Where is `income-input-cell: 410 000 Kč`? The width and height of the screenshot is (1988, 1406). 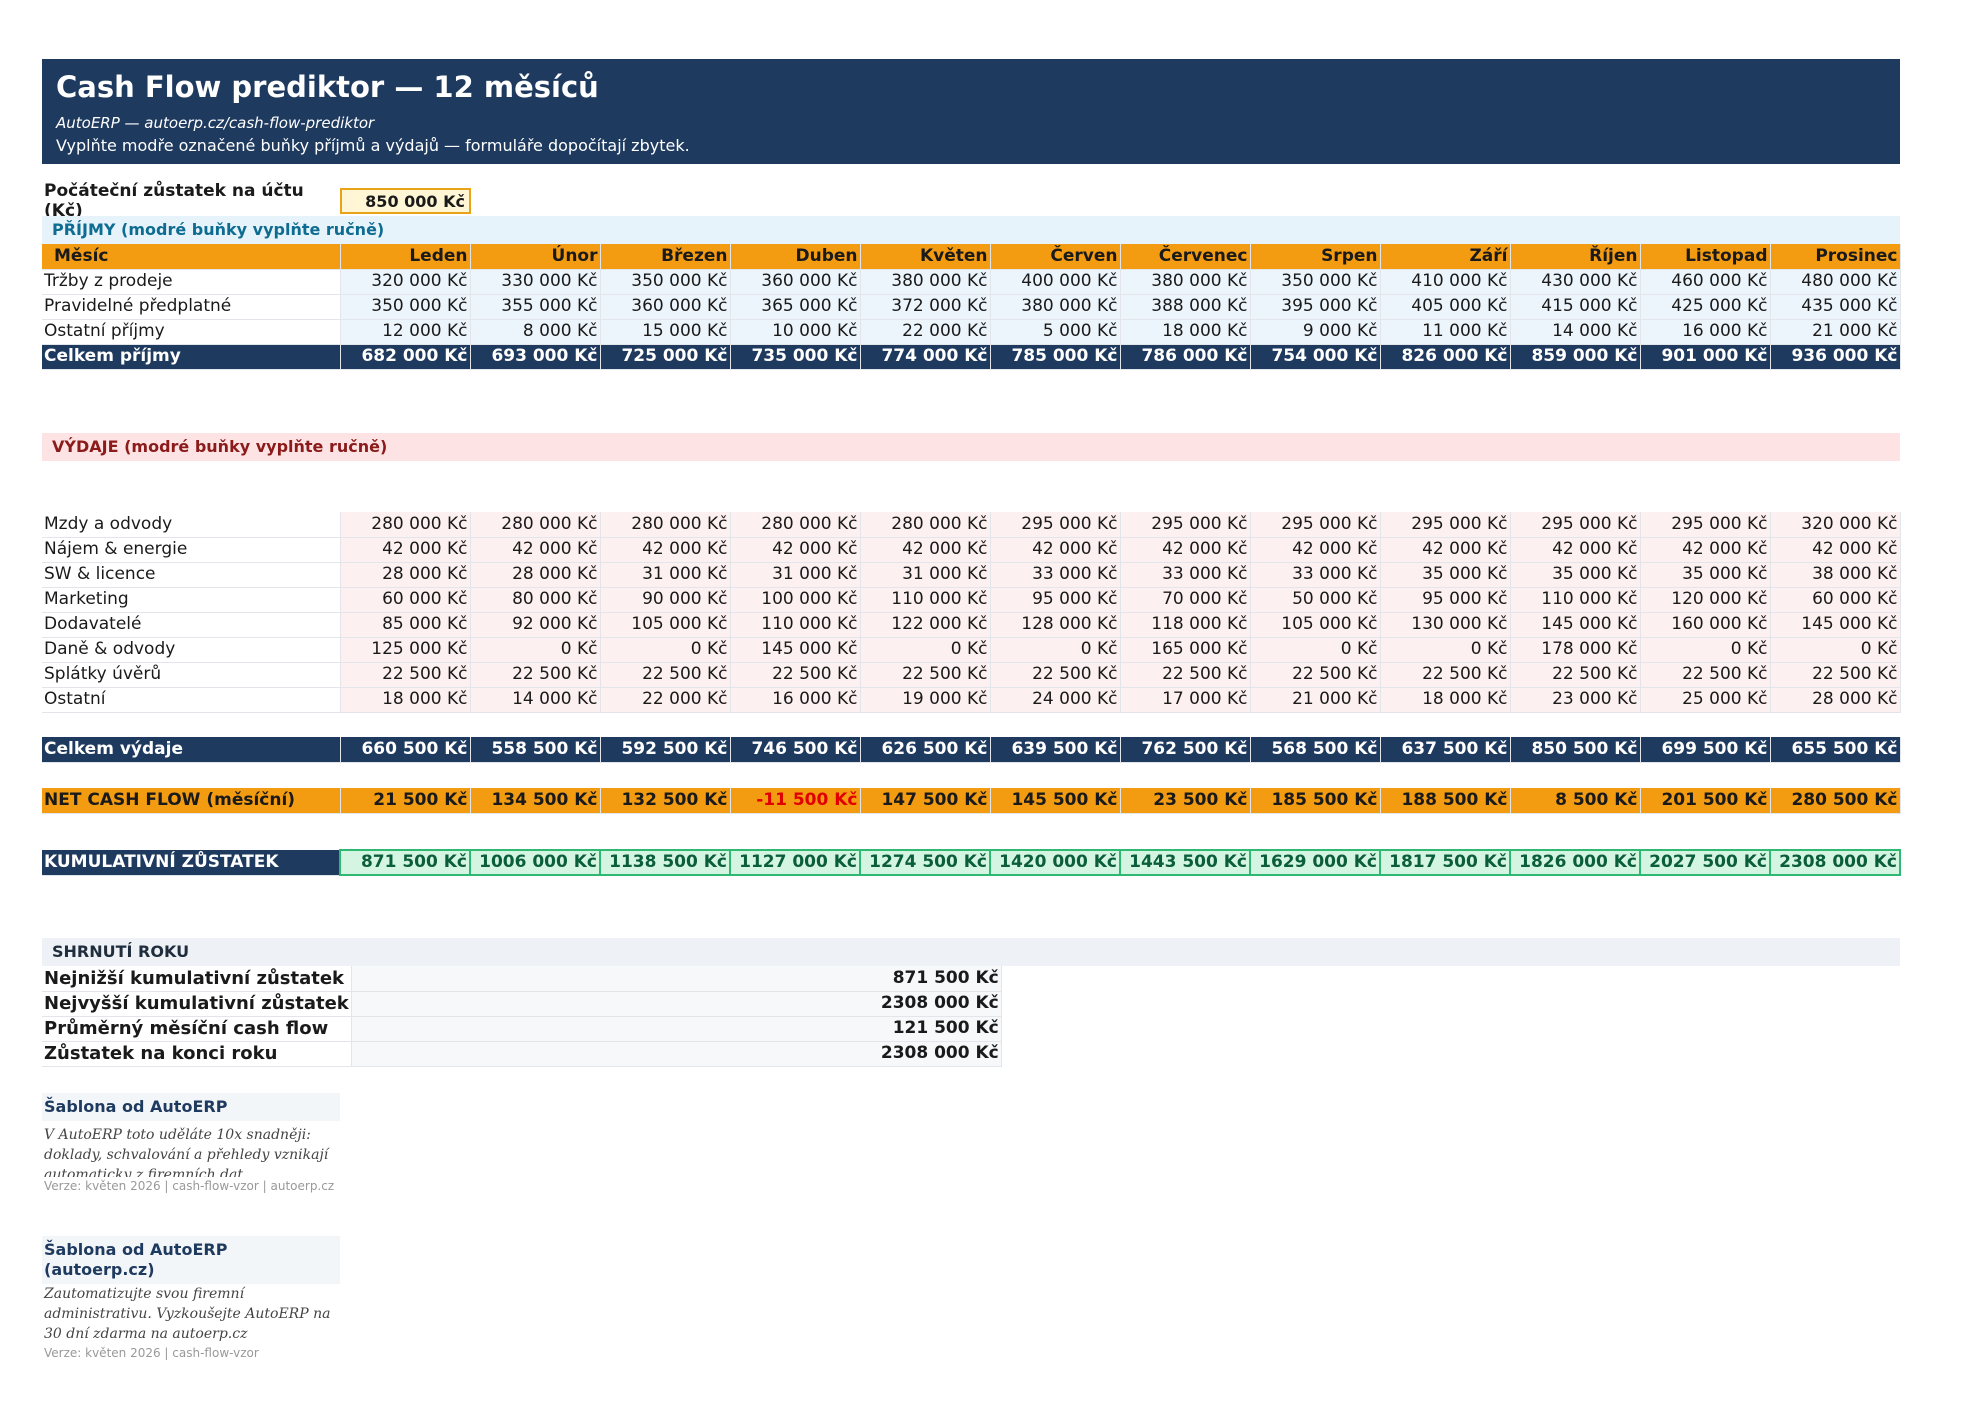 income-input-cell: 410 000 Kč is located at coordinates (1445, 282).